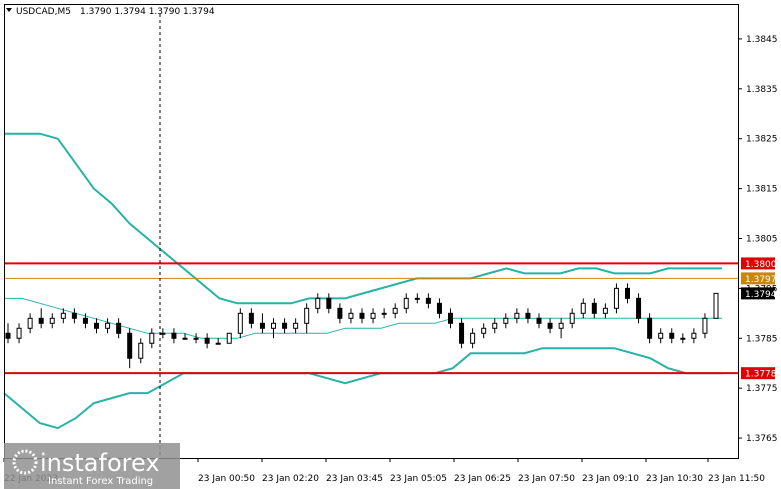 This screenshot has width=781, height=489. I want to click on logo-background, so click(92, 466).